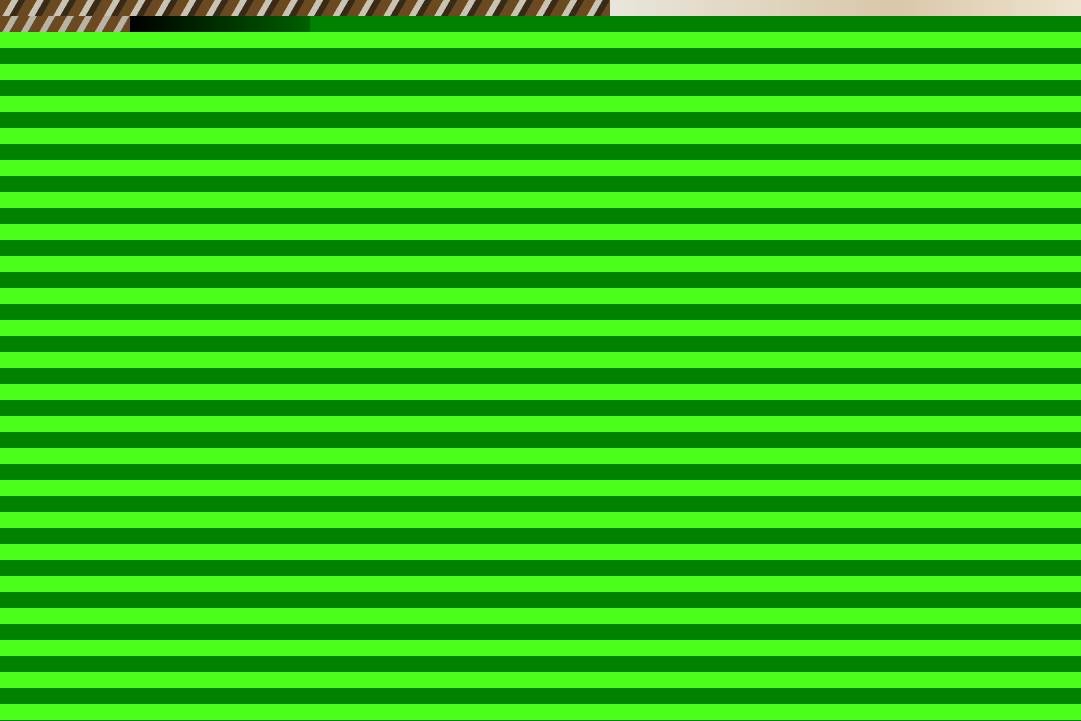 The width and height of the screenshot is (1081, 721). Describe the element at coordinates (540, 8) in the screenshot. I see `photo-fragment-icon` at that location.